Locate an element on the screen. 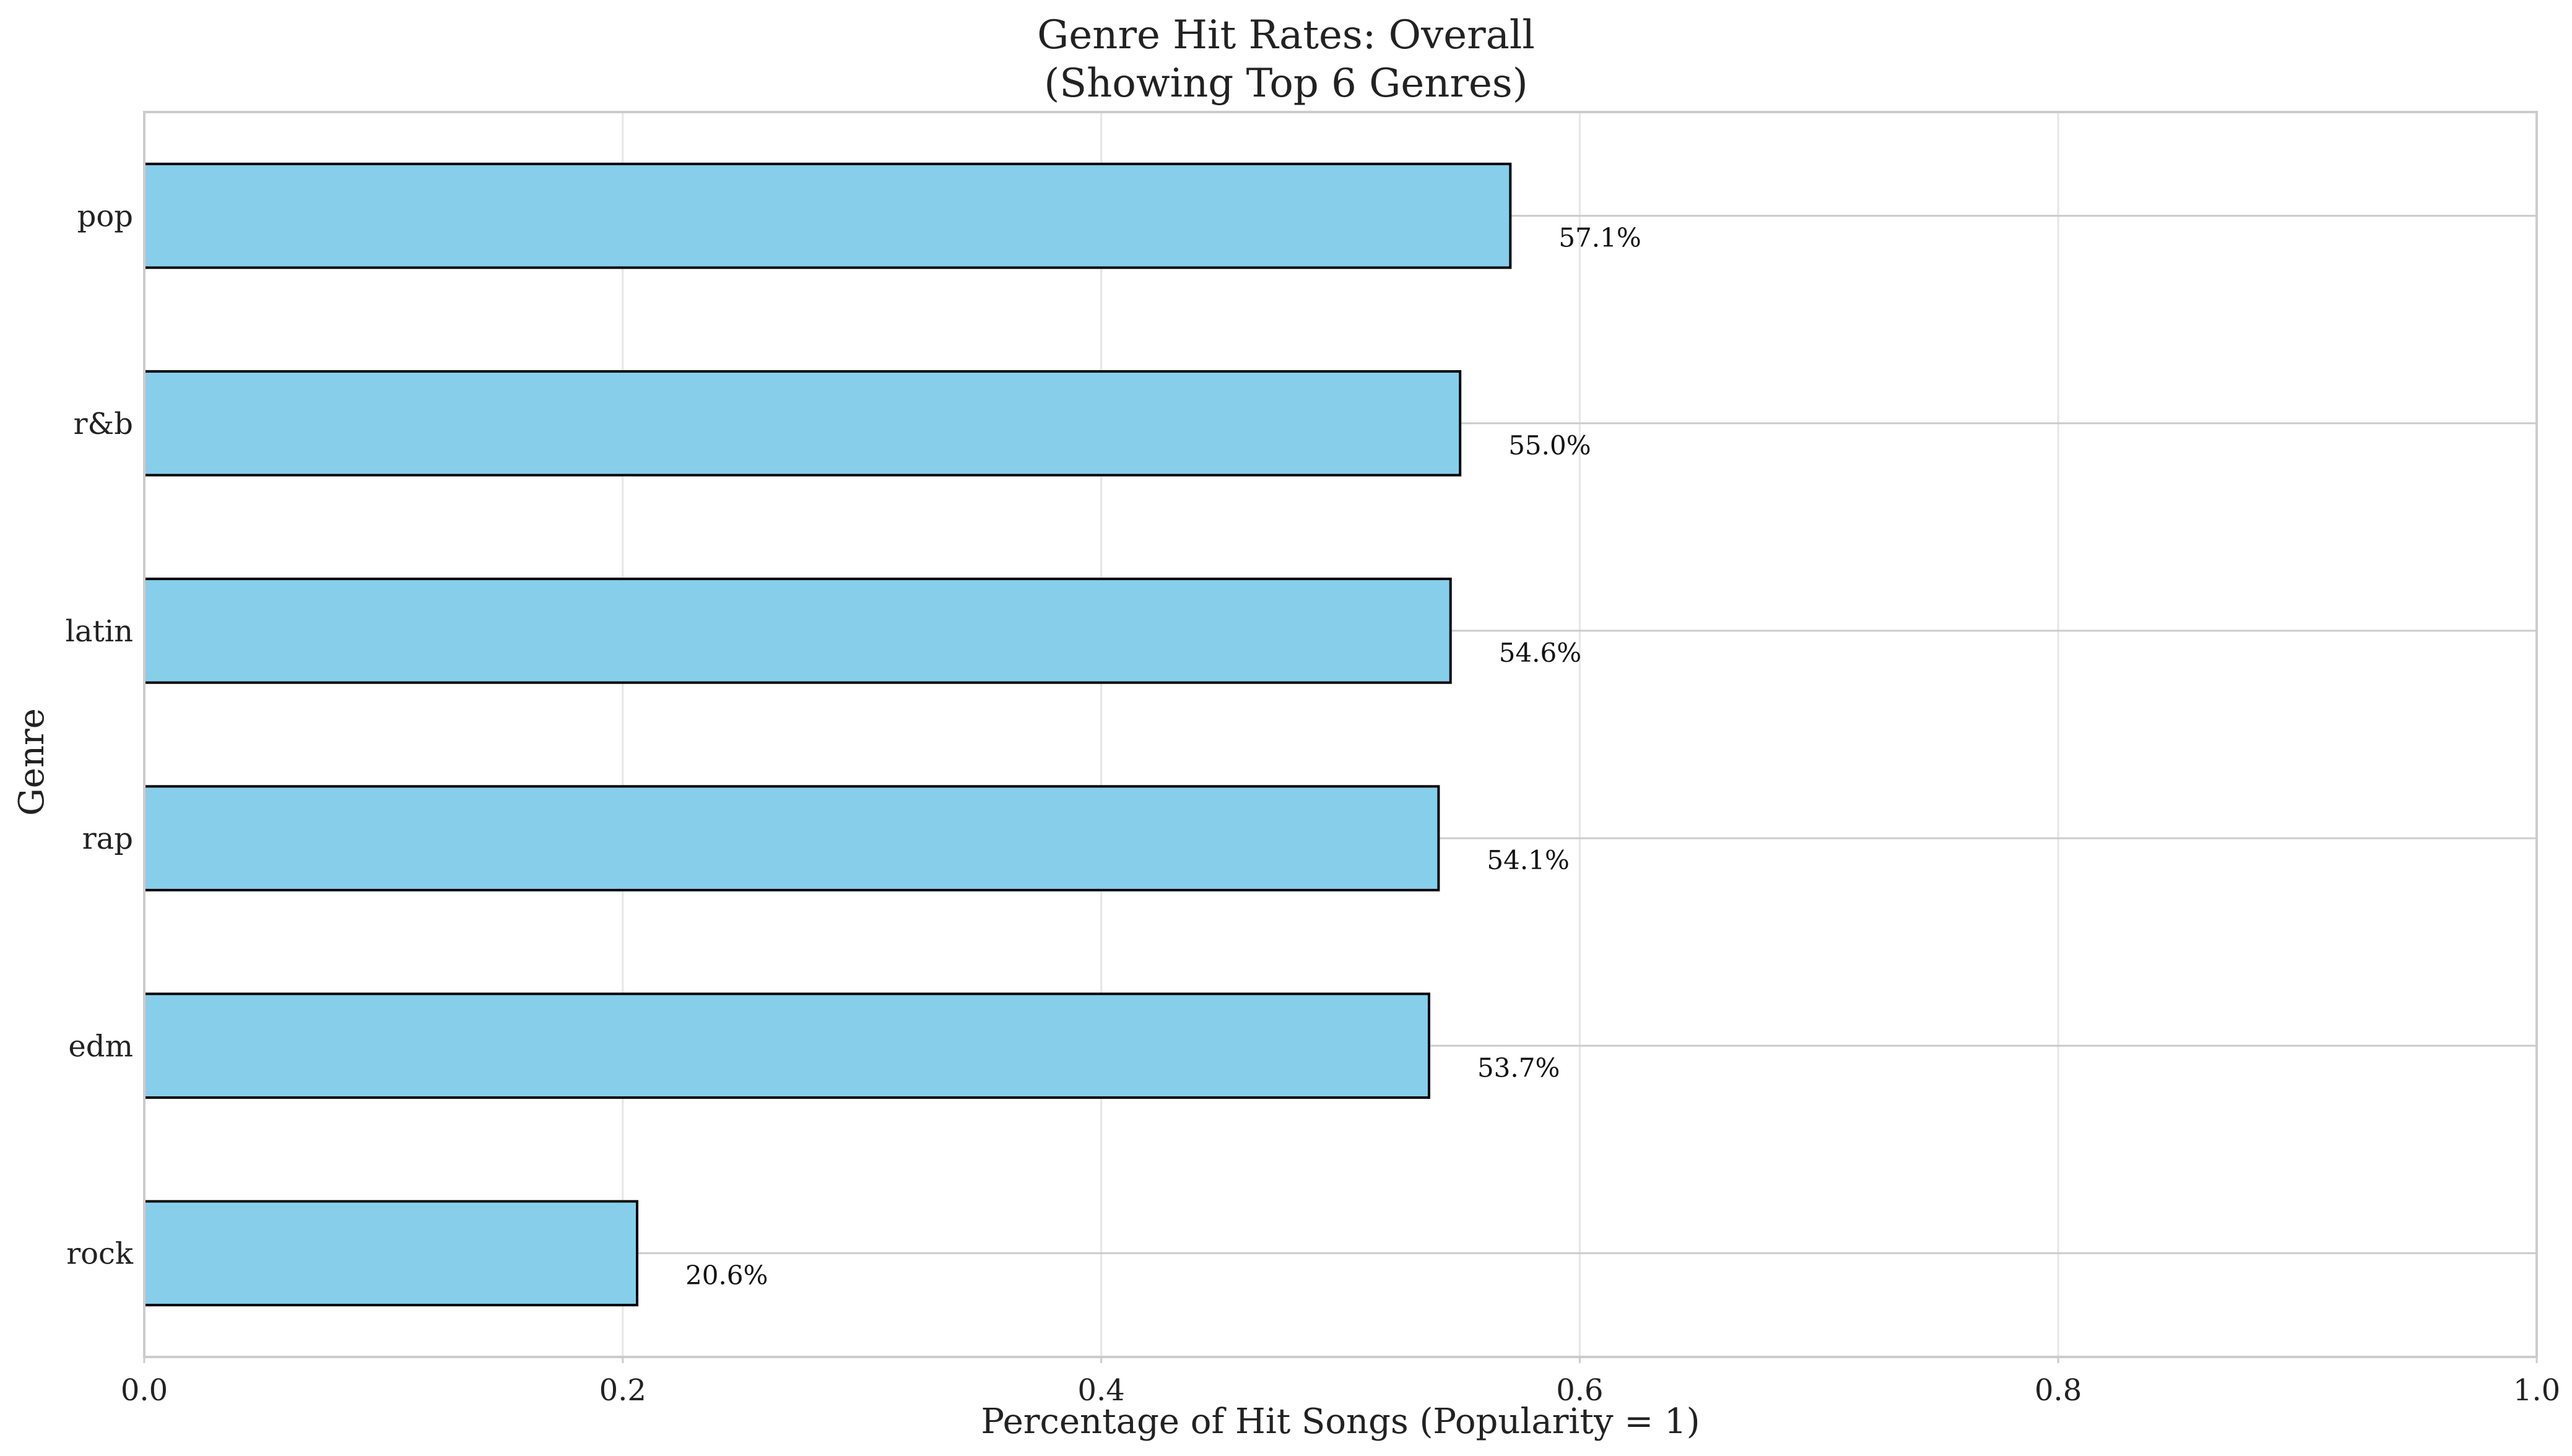 The height and width of the screenshot is (1456, 2572). chart-title: Genre Hit Rates: Overall is located at coordinates (1286, 35).